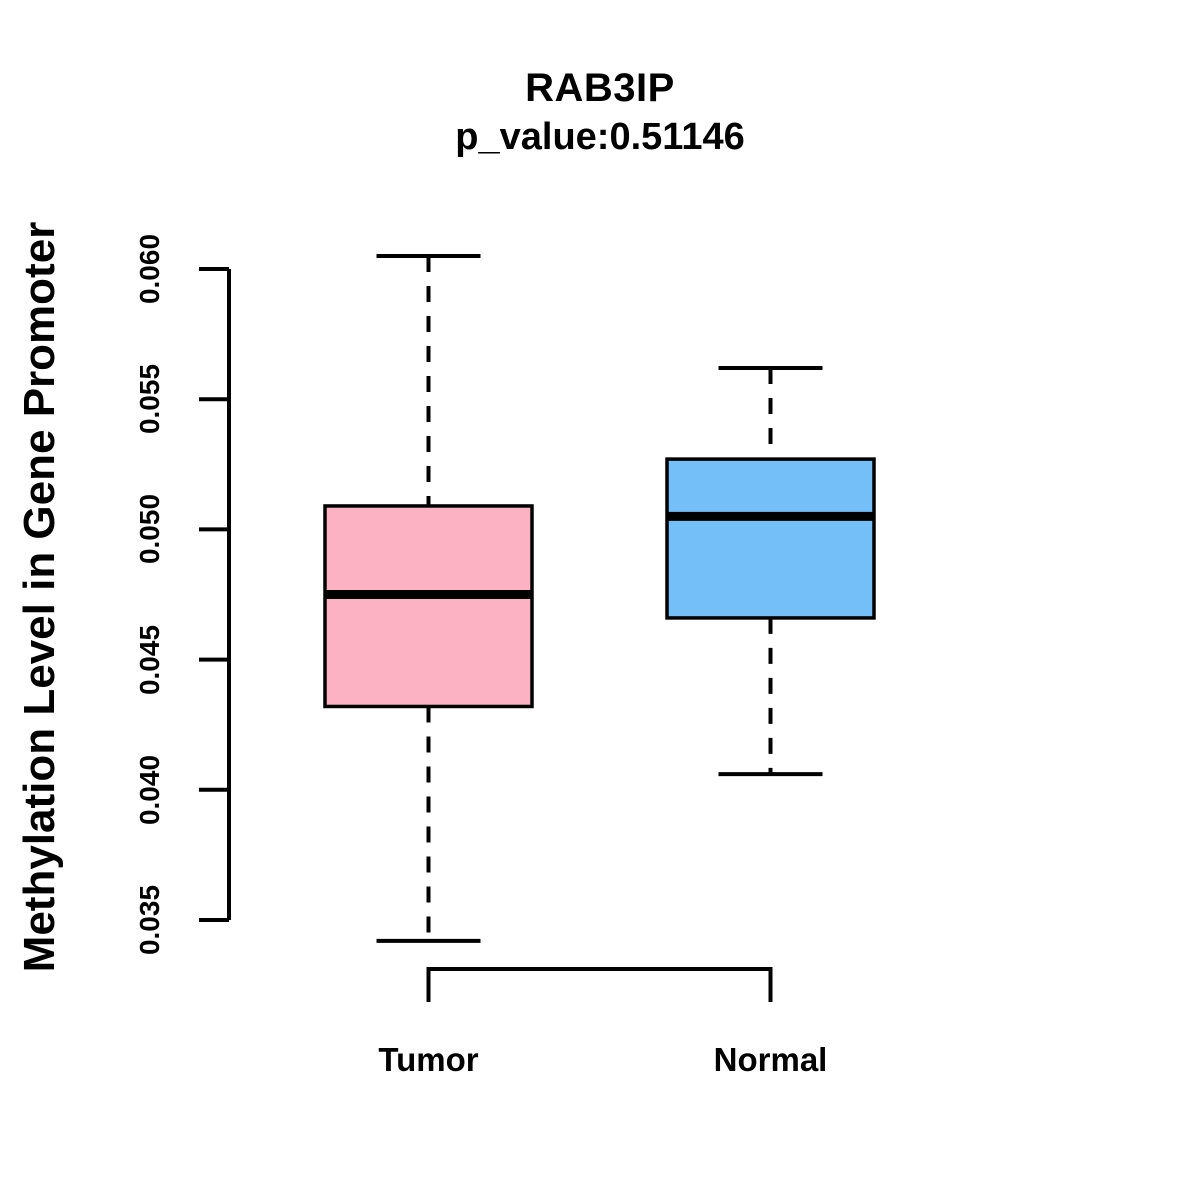  I want to click on y-tick-label: 0.050, so click(149, 529).